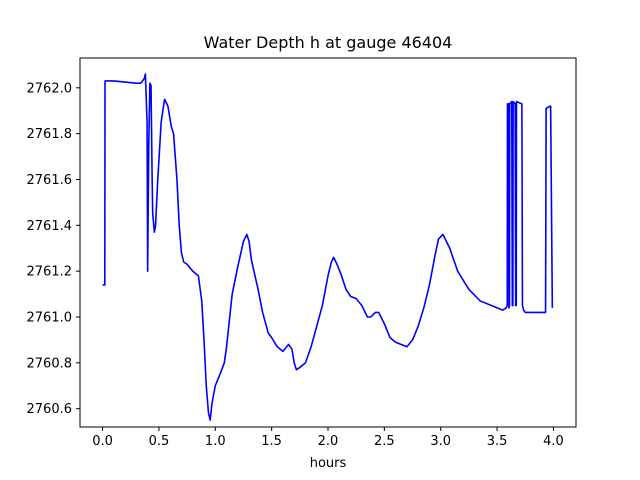 The height and width of the screenshot is (480, 640). I want to click on x-tick-label: 1.5, so click(271, 441).